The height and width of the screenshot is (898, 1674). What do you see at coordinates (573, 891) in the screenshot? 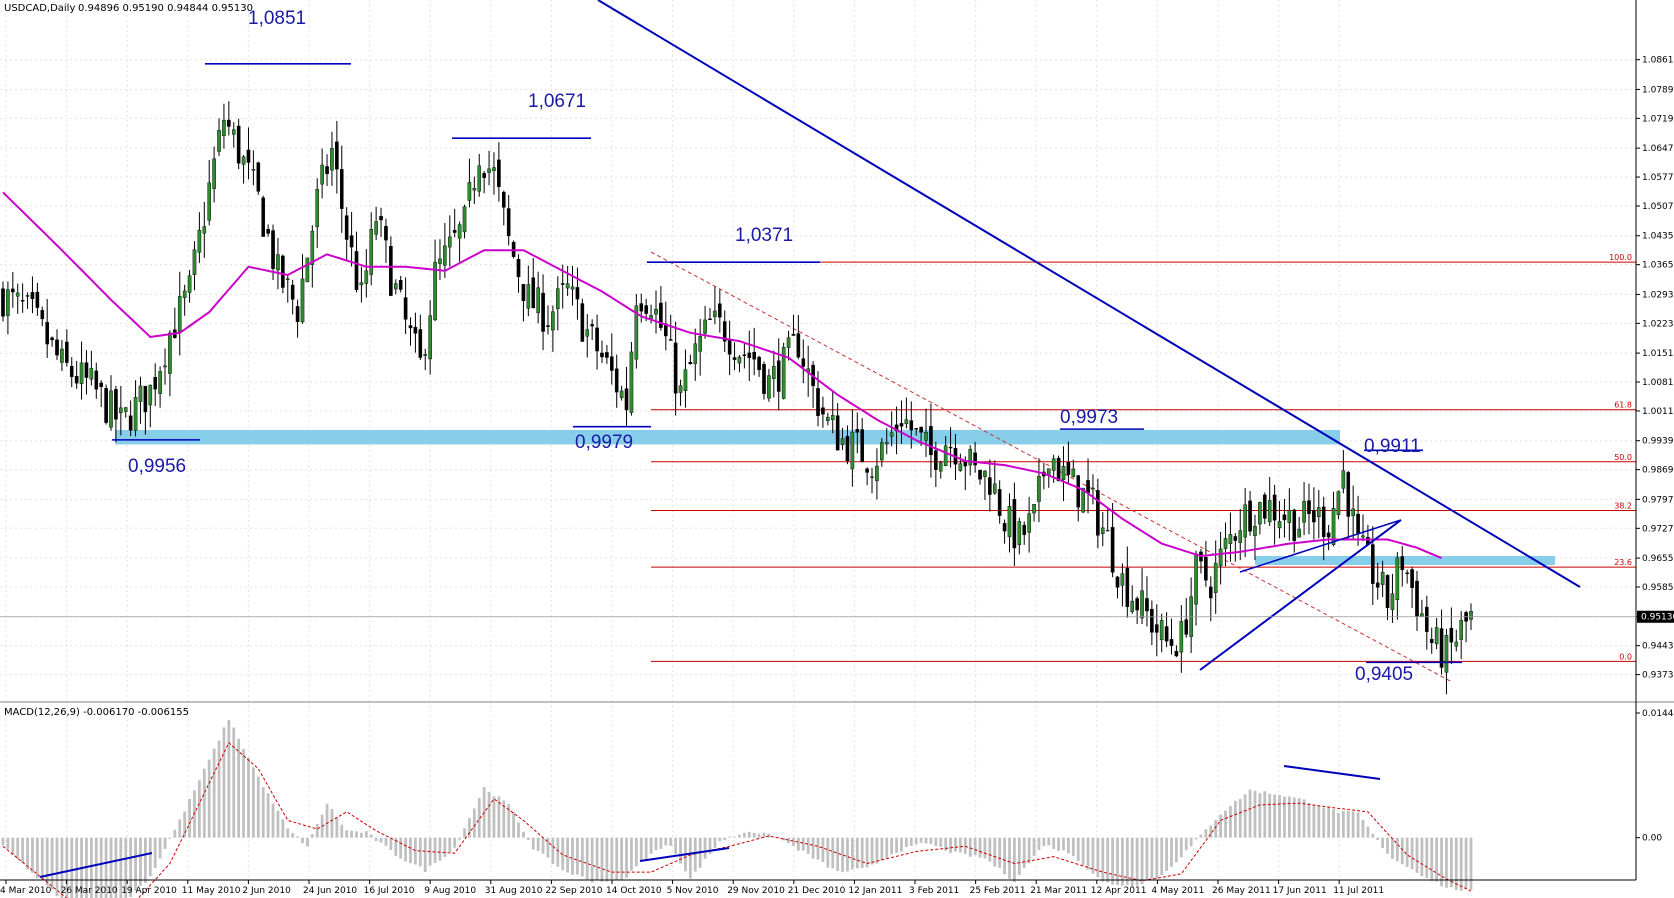
I see `x-tick-label: 22 Sep 2010` at bounding box center [573, 891].